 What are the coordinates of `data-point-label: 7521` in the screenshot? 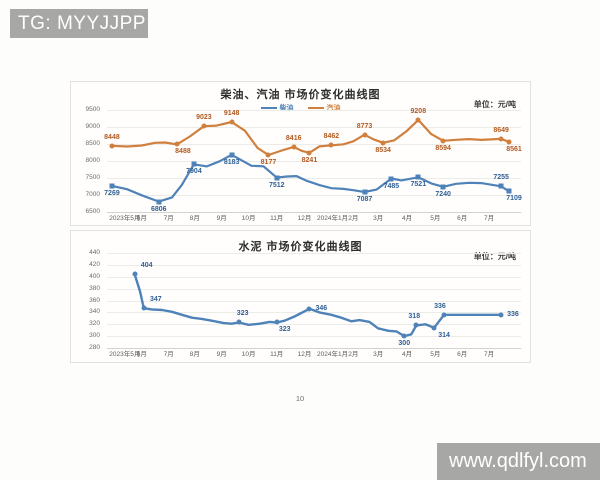 It's located at (418, 185).